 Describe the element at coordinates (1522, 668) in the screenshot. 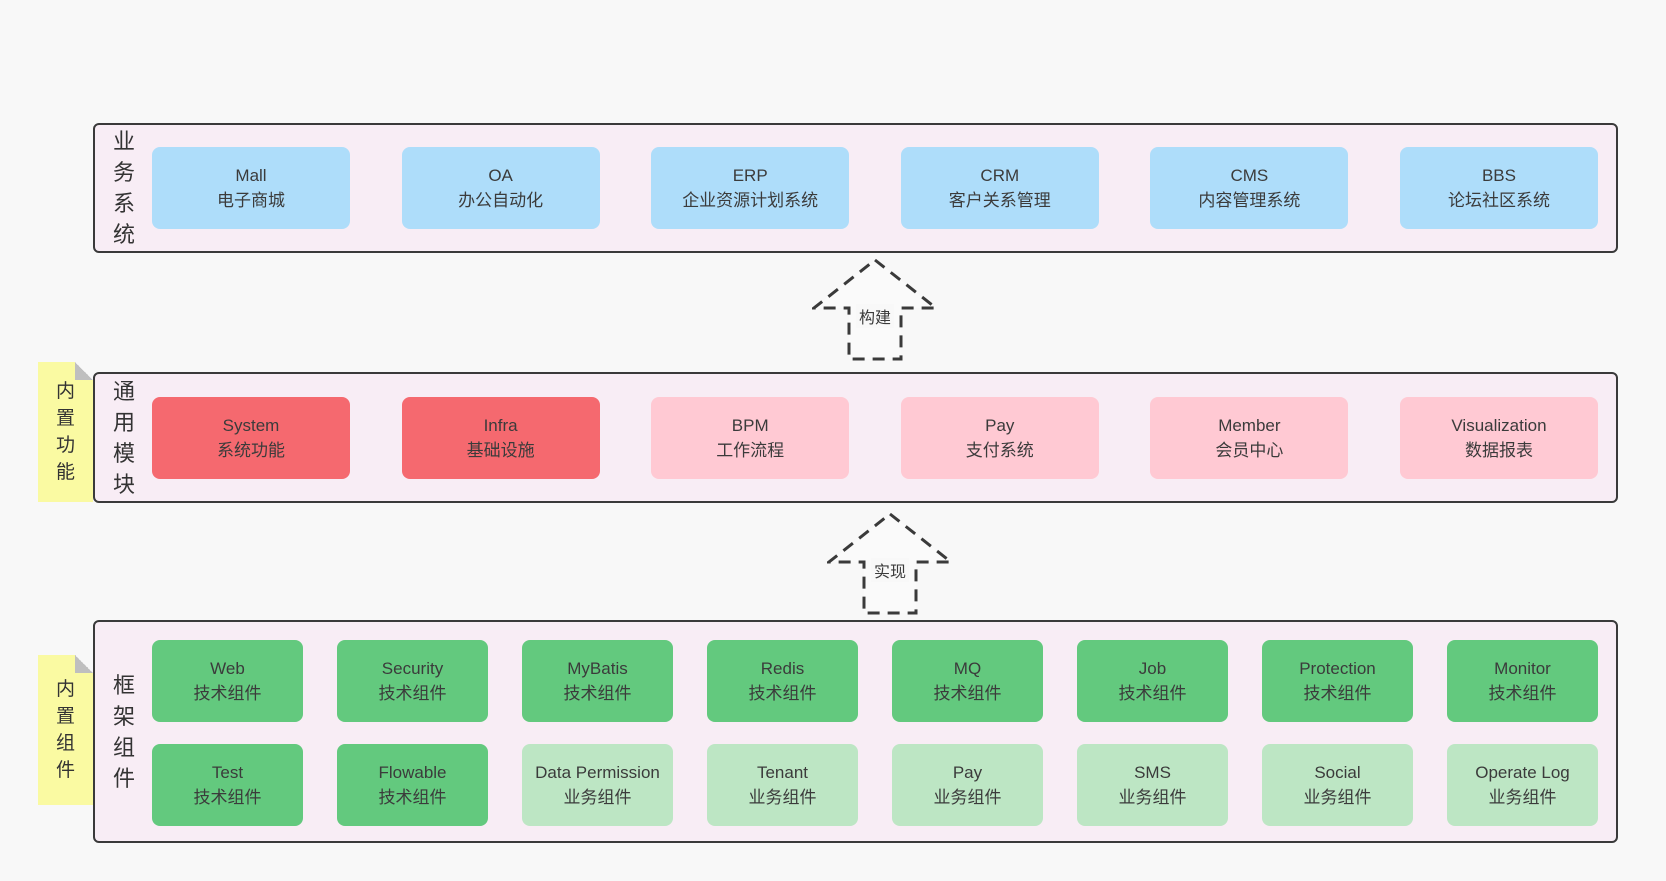

I see `card-title: Monitor` at that location.